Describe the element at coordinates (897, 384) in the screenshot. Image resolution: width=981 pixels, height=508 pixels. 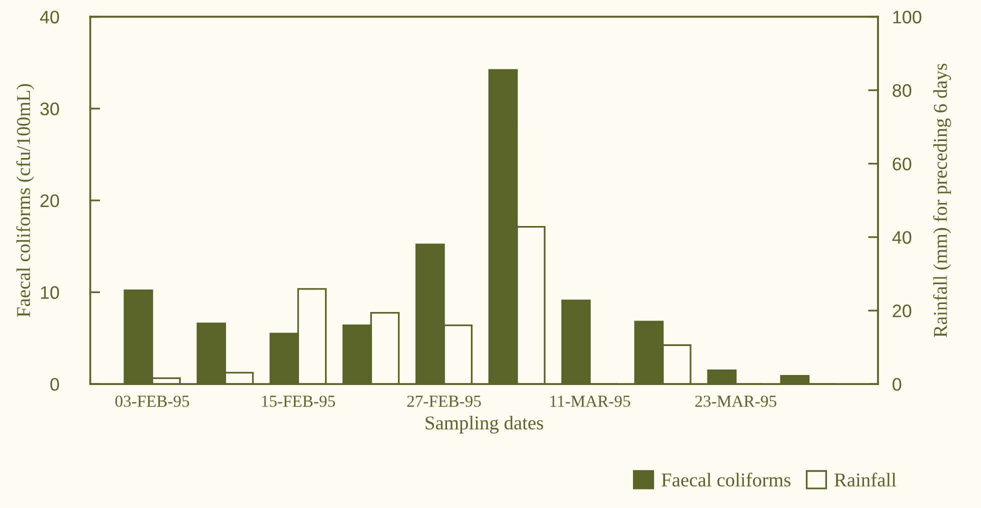
I see `y2-tick-label: 0` at that location.